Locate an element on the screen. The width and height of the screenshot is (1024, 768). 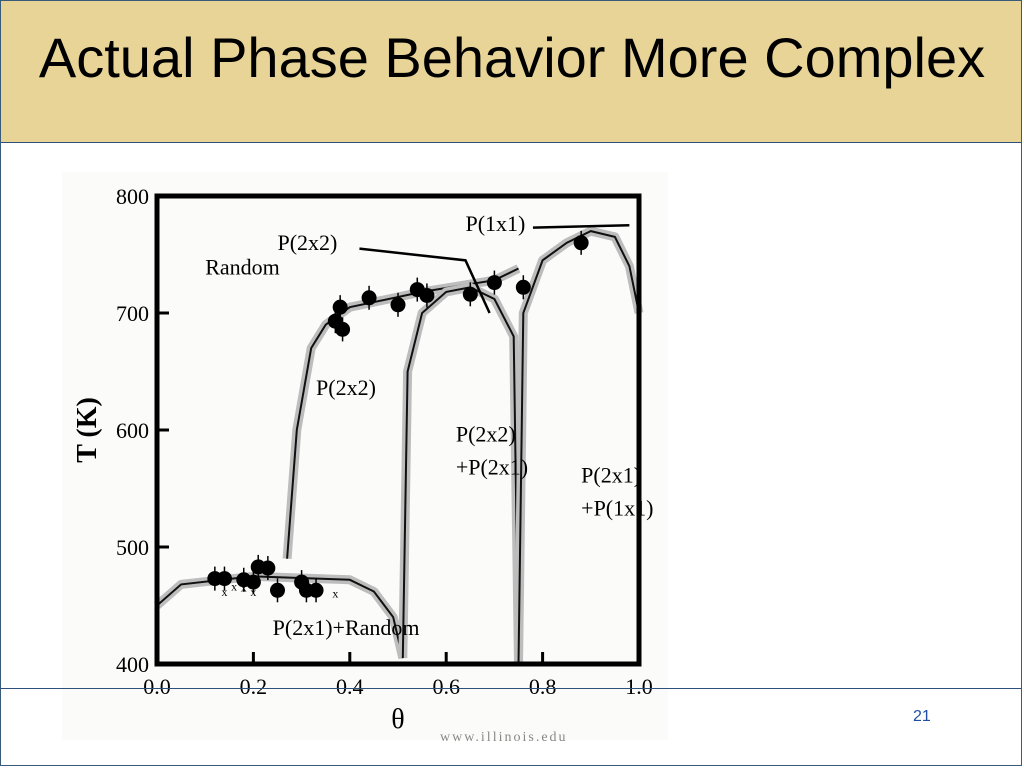
region-label: P(2x1) is located at coordinates (611, 475).